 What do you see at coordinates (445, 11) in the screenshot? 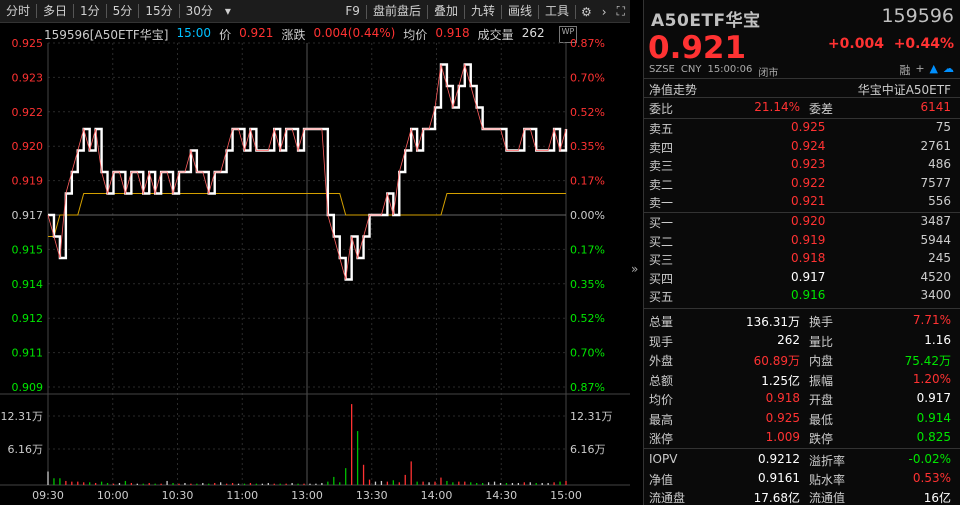
I see `overlay-button: 叠加` at bounding box center [445, 11].